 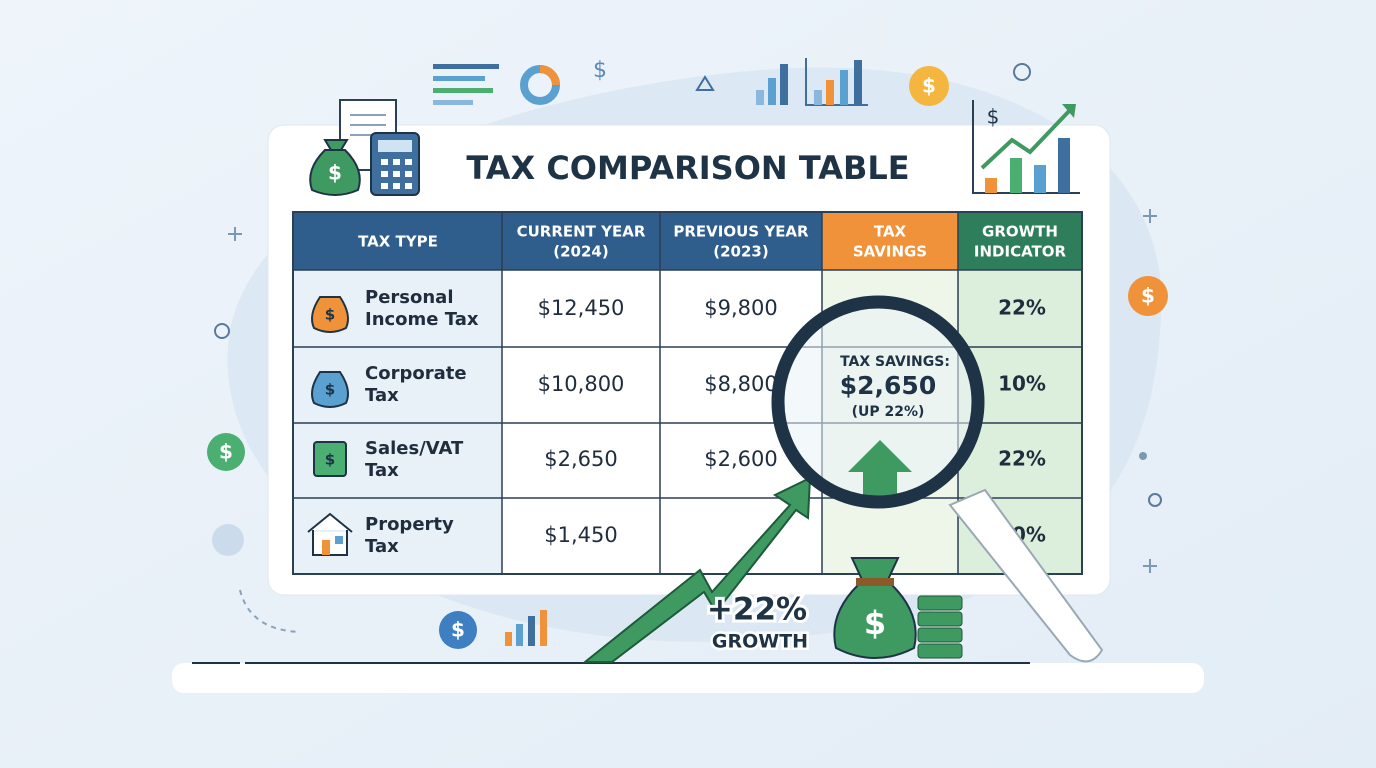 I want to click on lens-label: TAX SAVINGS:, so click(x=895, y=362).